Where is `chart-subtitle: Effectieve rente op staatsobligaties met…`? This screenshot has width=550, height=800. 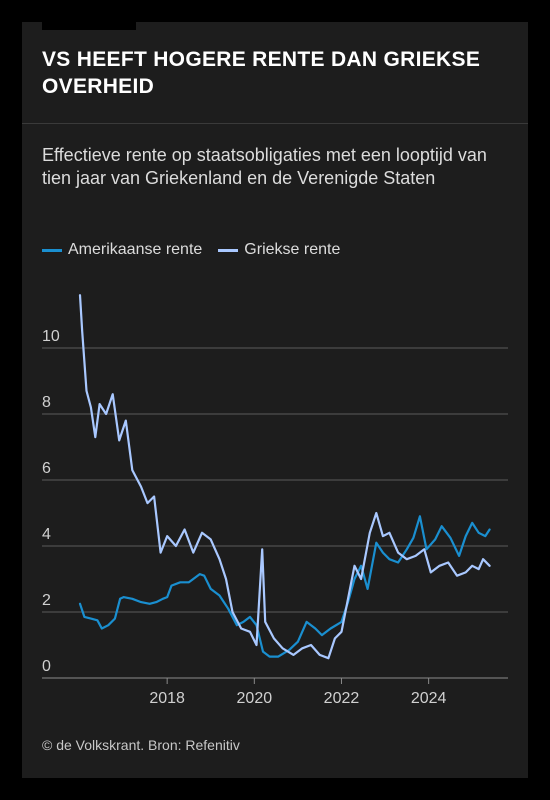
chart-subtitle: Effectieve rente op staatsobligaties met… is located at coordinates (264, 166).